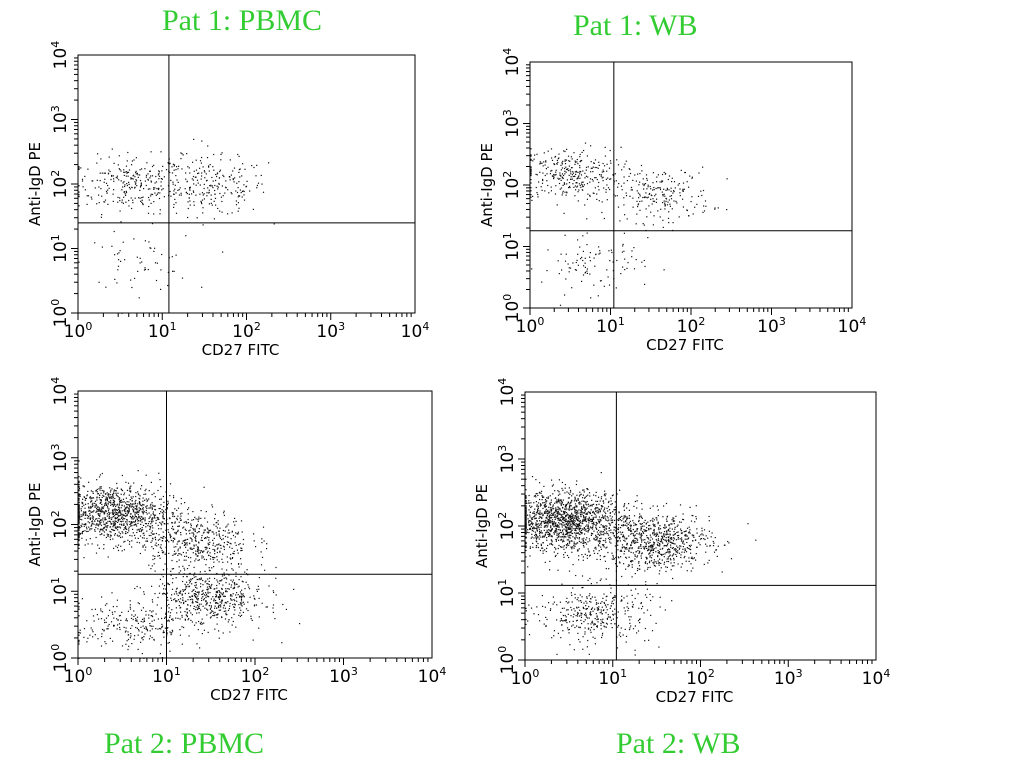 This screenshot has width=1024, height=768. Describe the element at coordinates (487, 185) in the screenshot. I see `y-axis-label: Anti-IgD PE` at that location.